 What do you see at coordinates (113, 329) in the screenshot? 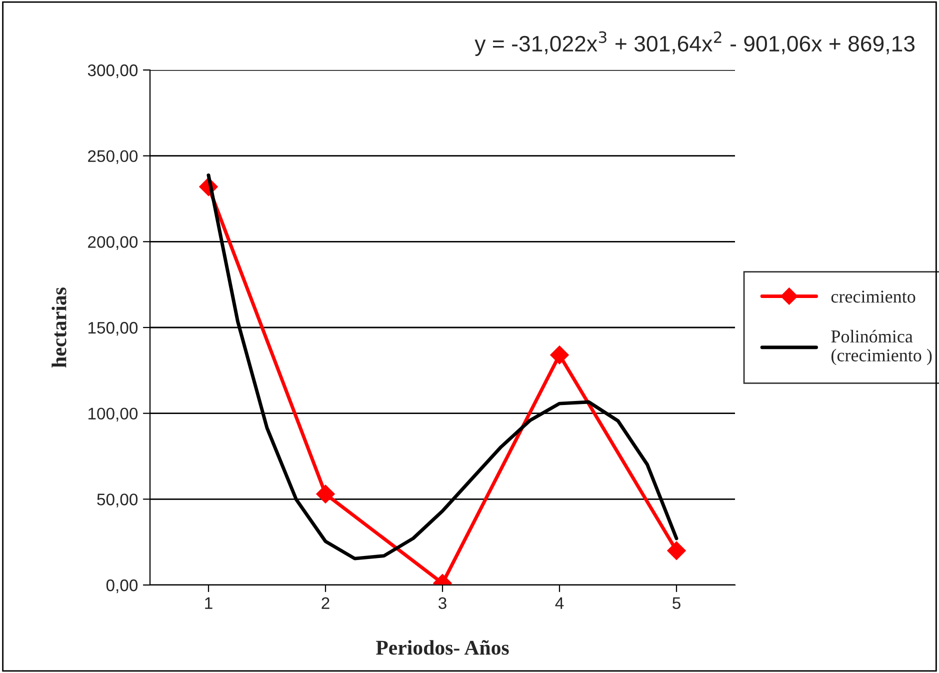
I see `y-tick-label: 150,00` at bounding box center [113, 329].